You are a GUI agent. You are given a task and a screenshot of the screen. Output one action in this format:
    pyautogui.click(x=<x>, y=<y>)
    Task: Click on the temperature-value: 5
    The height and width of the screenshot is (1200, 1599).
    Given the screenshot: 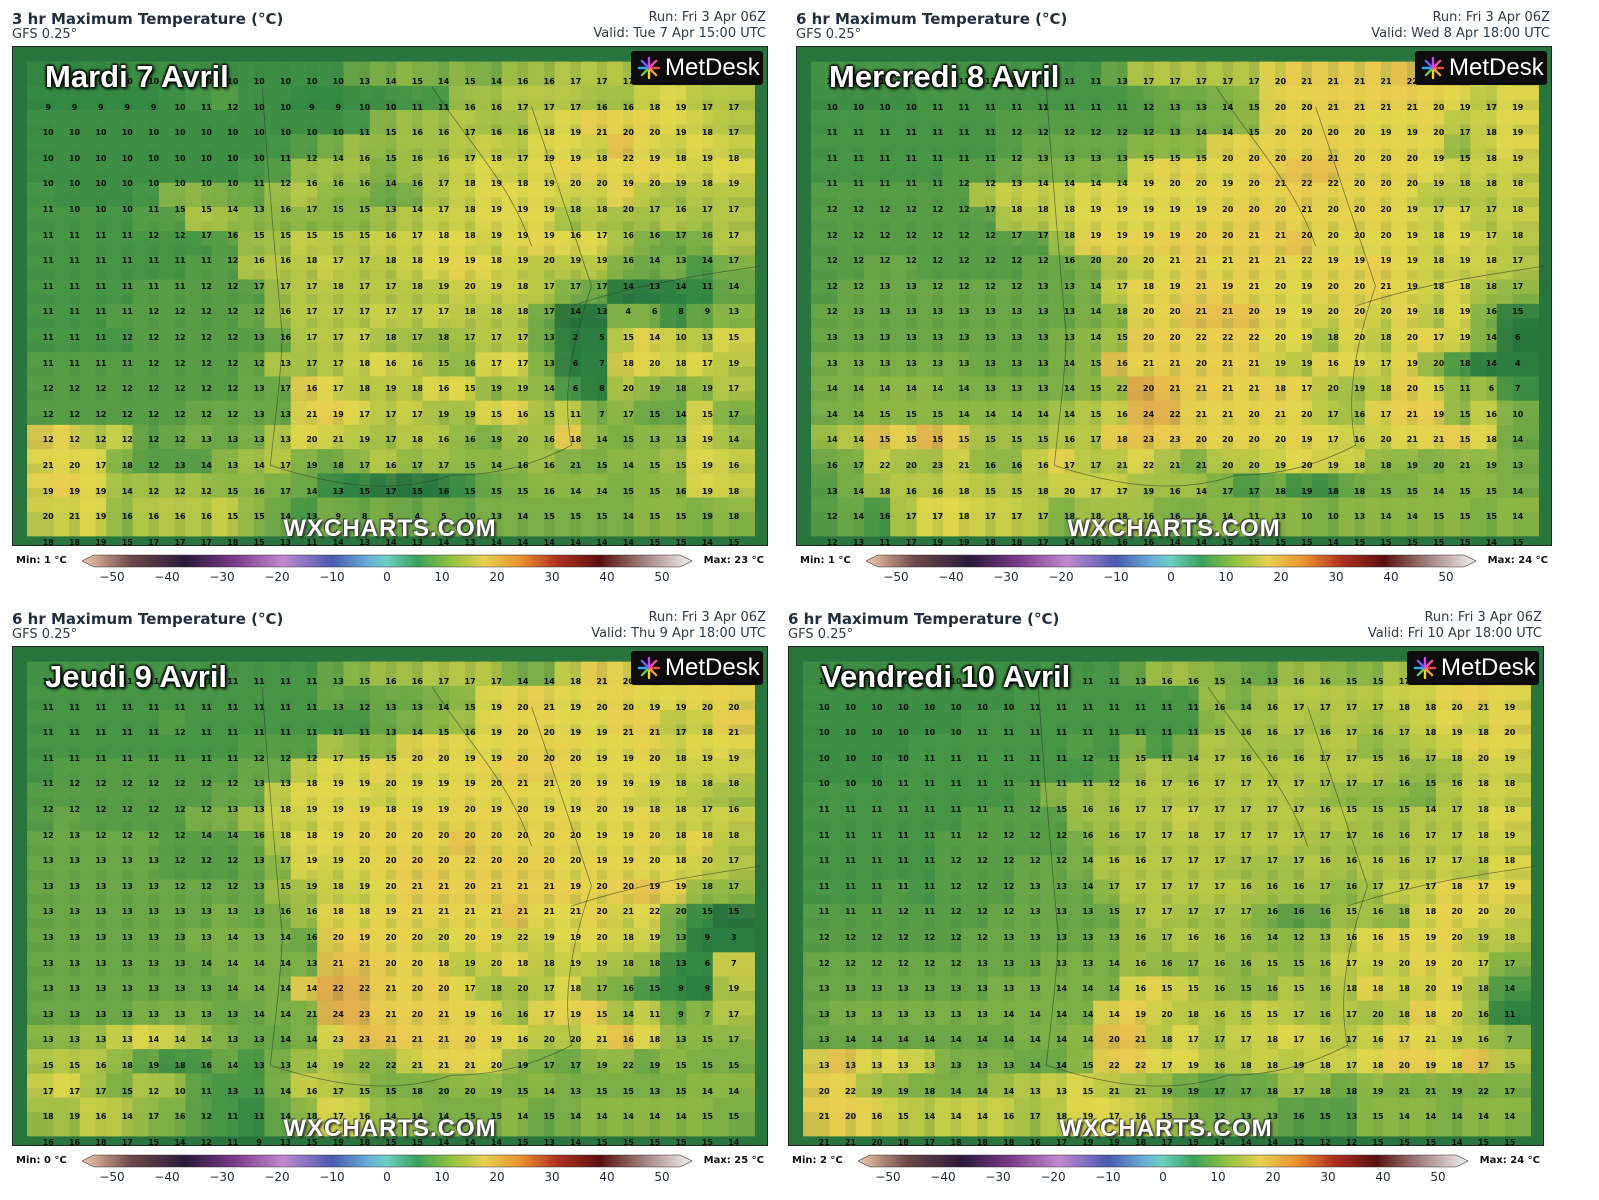 What is the action you would take?
    pyautogui.click(x=602, y=337)
    